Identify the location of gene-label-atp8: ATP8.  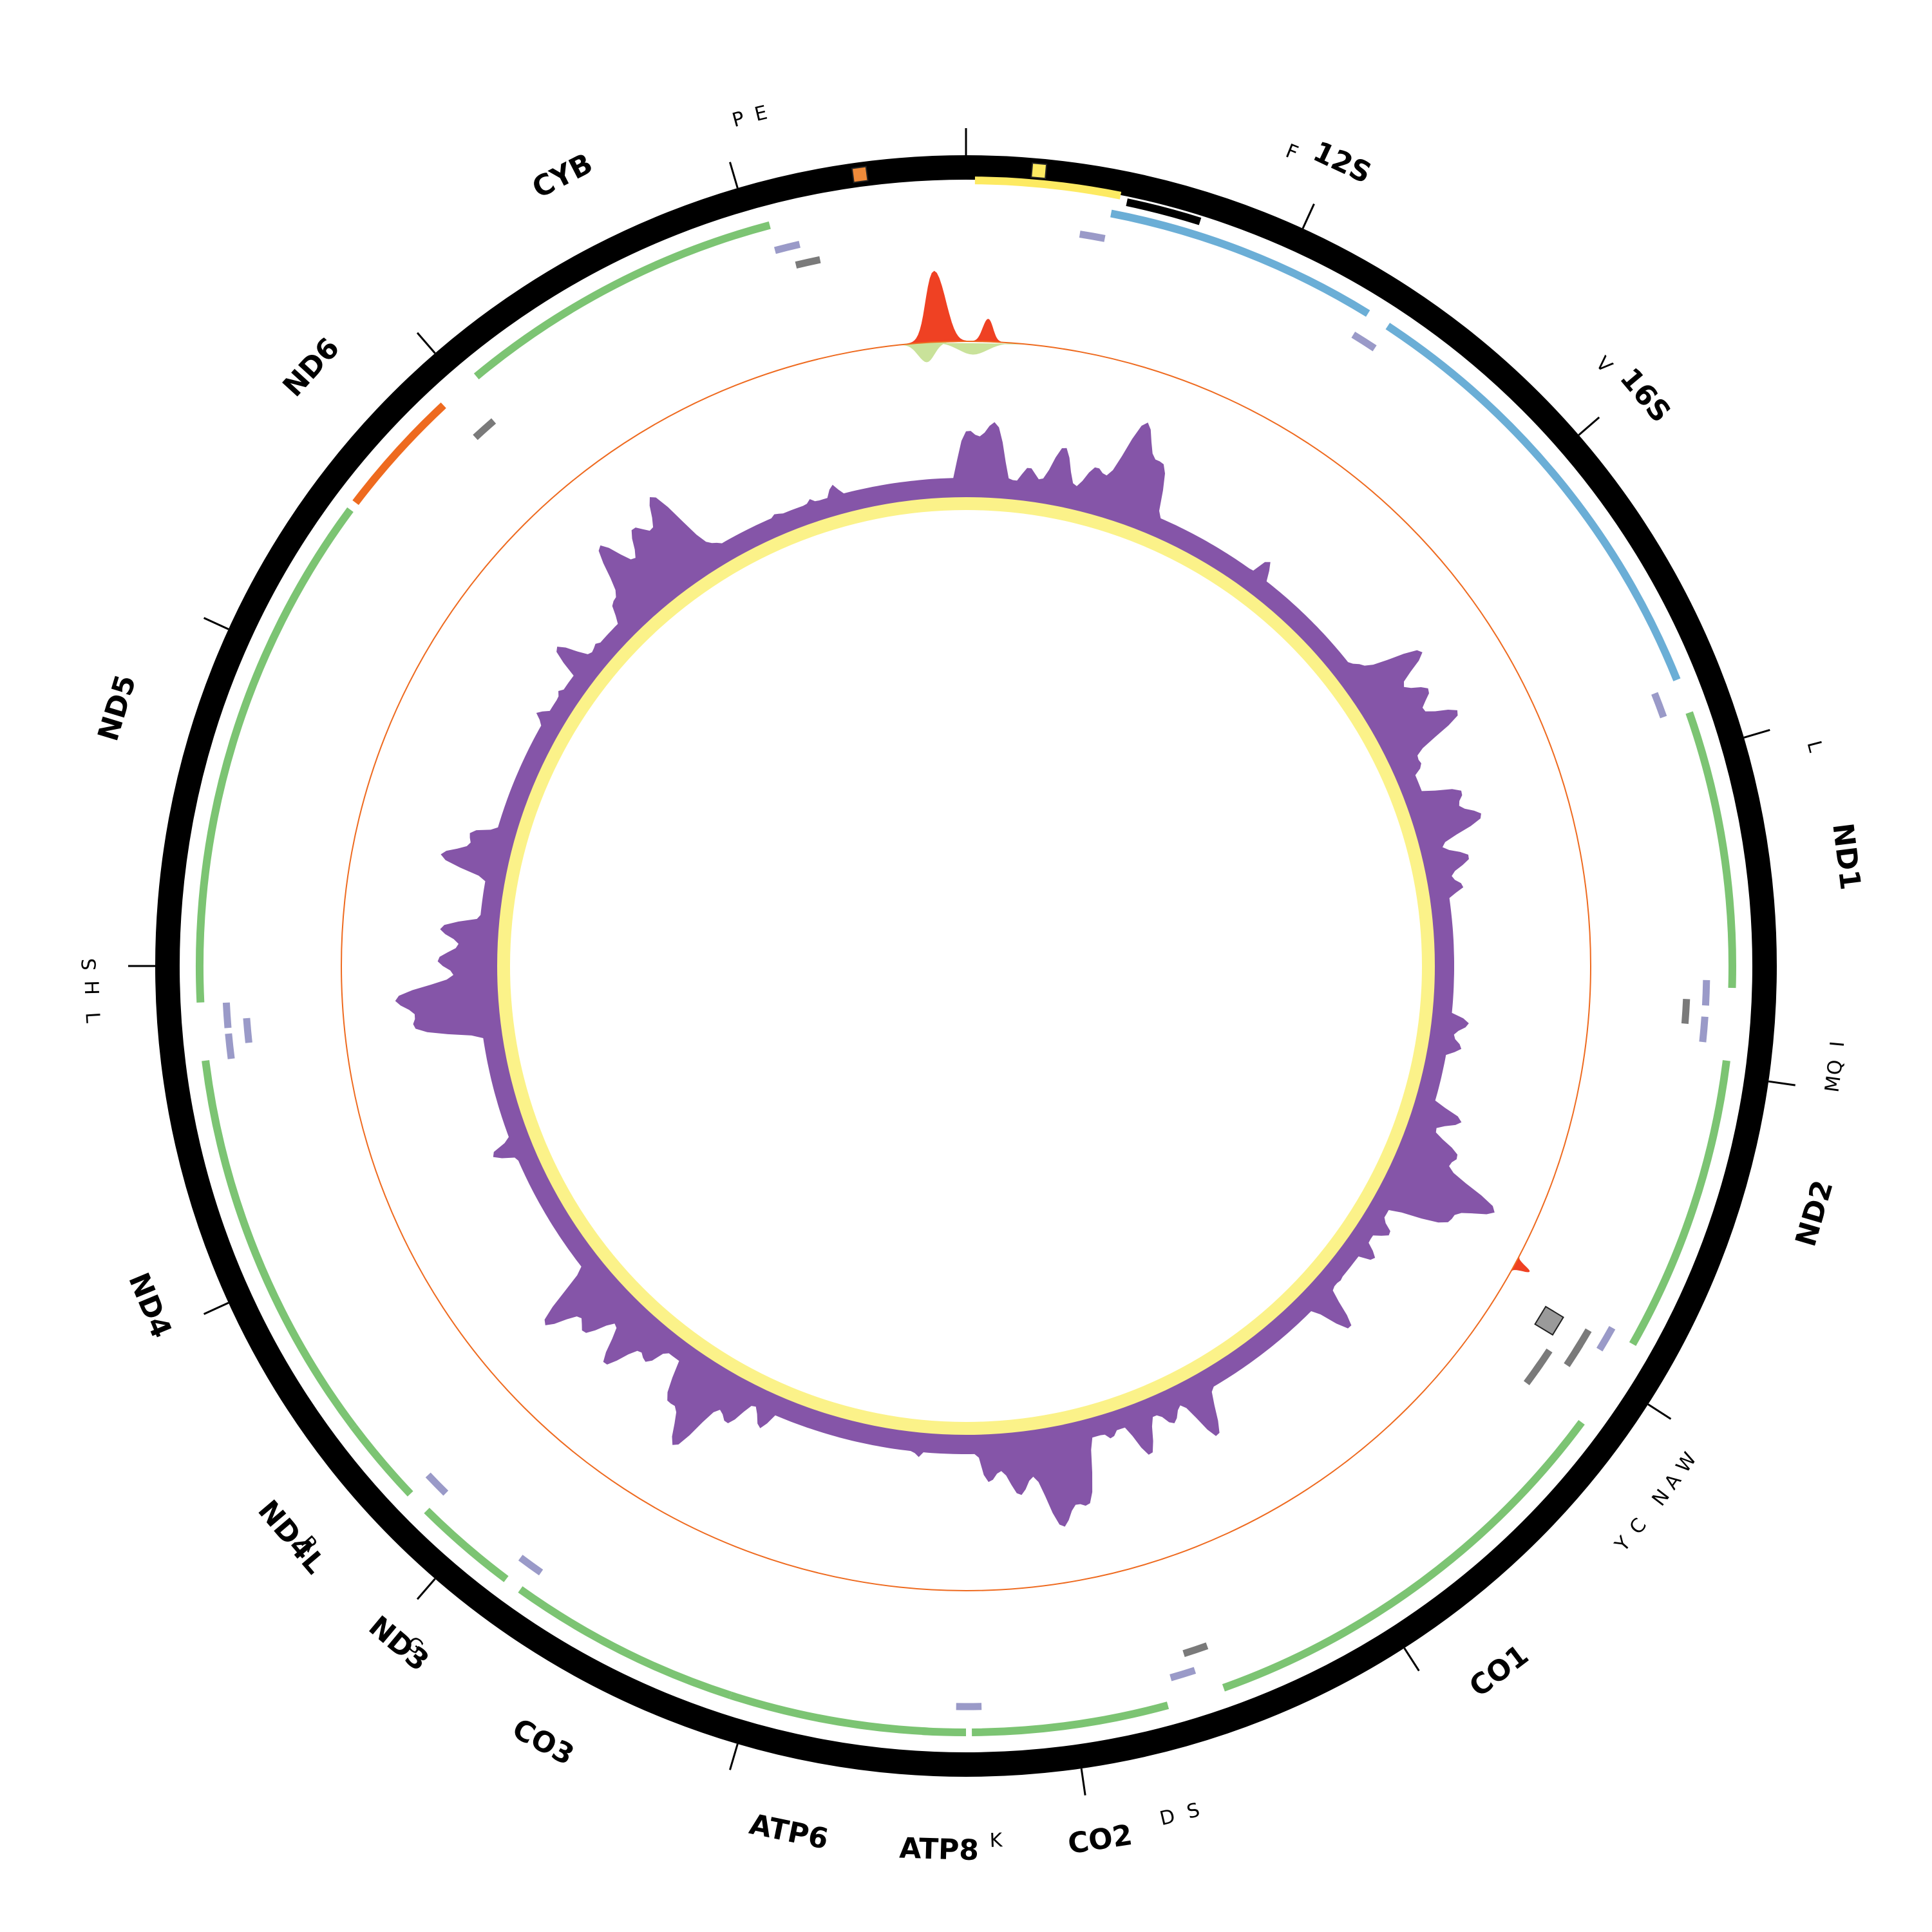
(940, 1850).